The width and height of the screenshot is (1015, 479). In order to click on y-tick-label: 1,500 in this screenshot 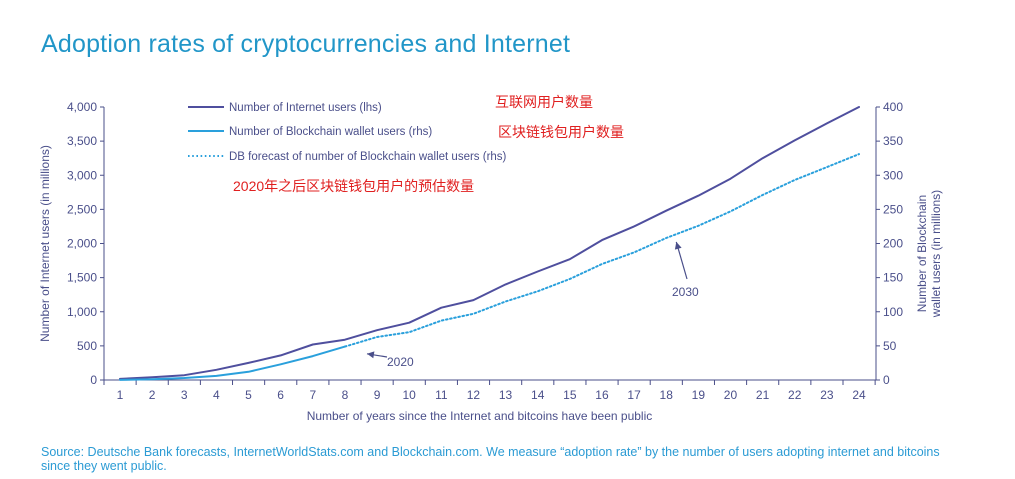, I will do `click(82, 278)`.